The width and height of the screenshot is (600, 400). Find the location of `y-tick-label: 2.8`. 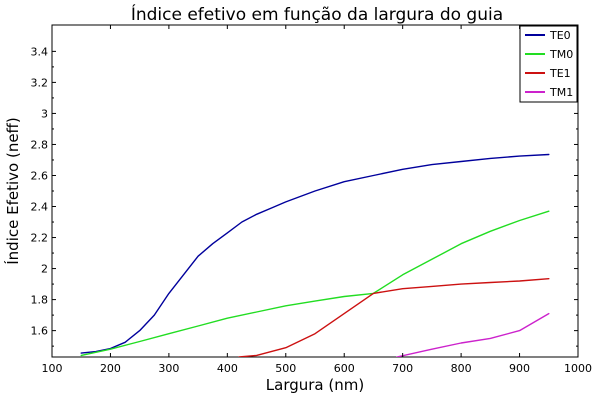

y-tick-label: 2.8 is located at coordinates (40, 144).